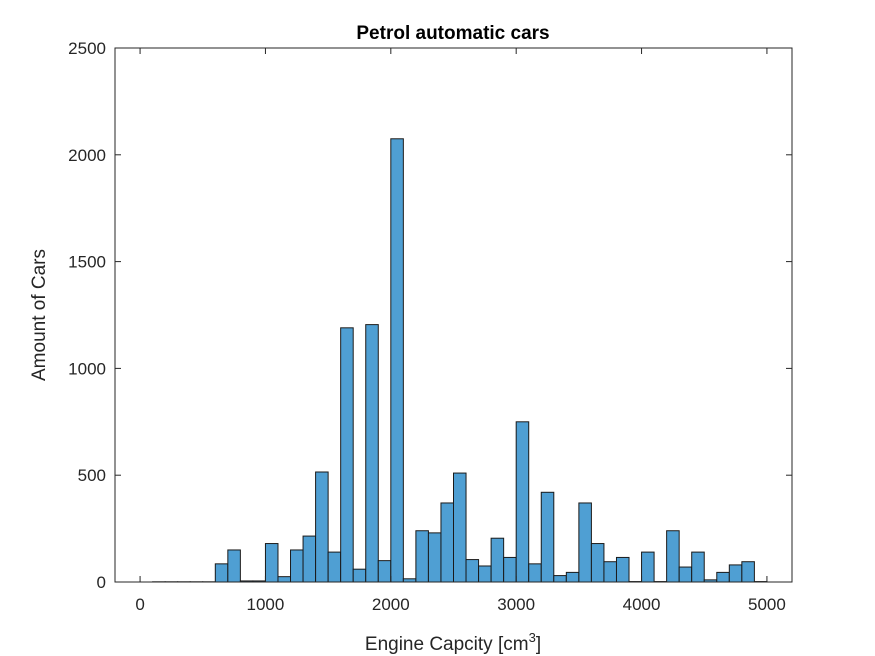 The image size is (875, 656). Describe the element at coordinates (767, 604) in the screenshot. I see `x-tick-label: 5000` at that location.